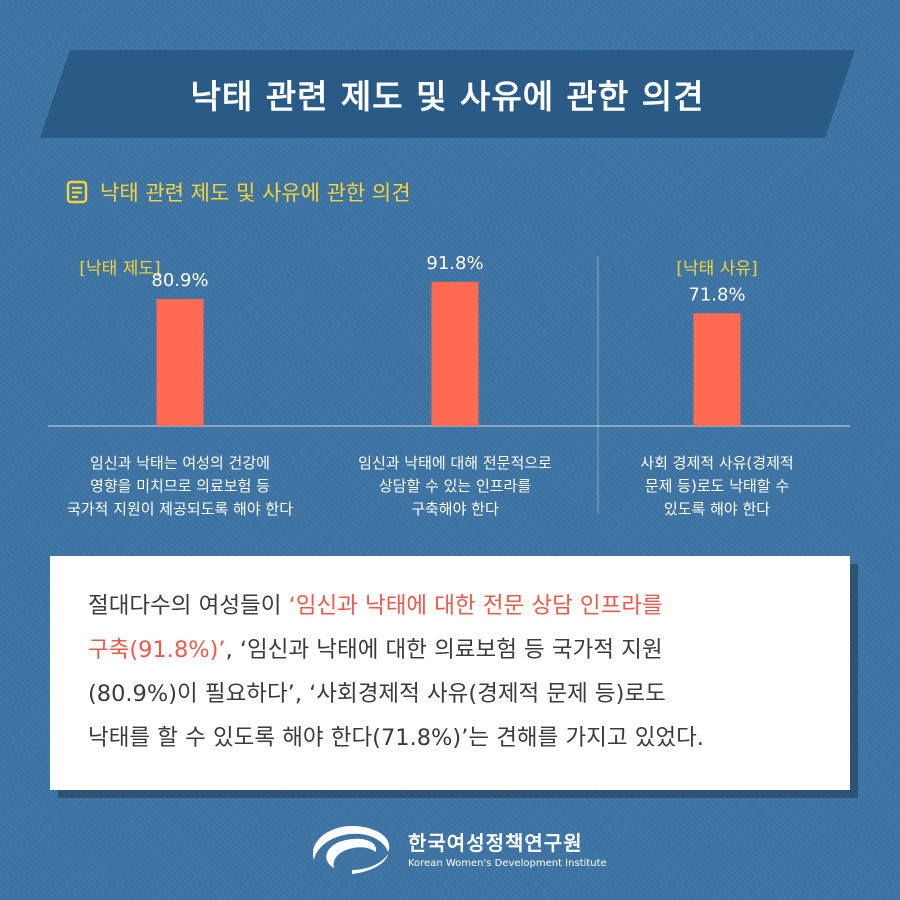  I want to click on page-title: 낙태 관련 제도 및 사유에 관한 의견, so click(447, 96).